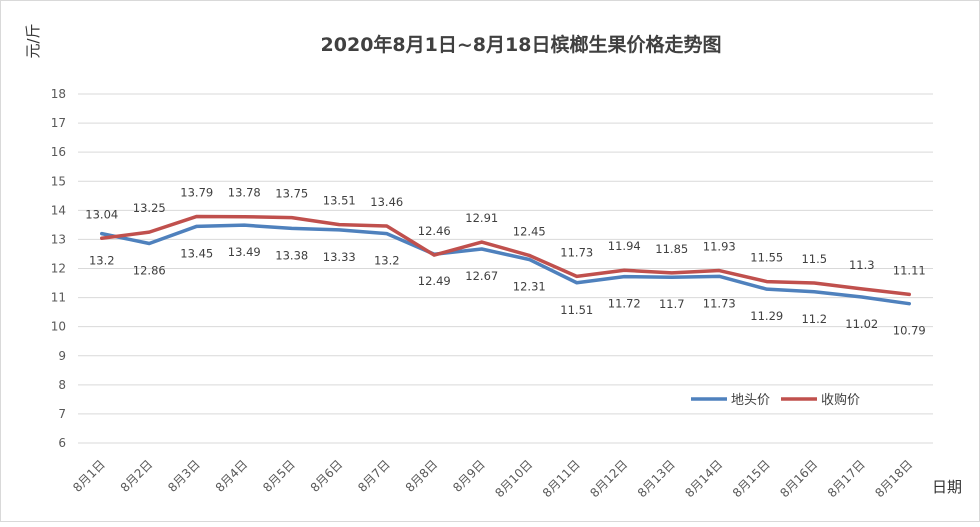  What do you see at coordinates (814, 319) in the screenshot?
I see `data-label: 11.2` at bounding box center [814, 319].